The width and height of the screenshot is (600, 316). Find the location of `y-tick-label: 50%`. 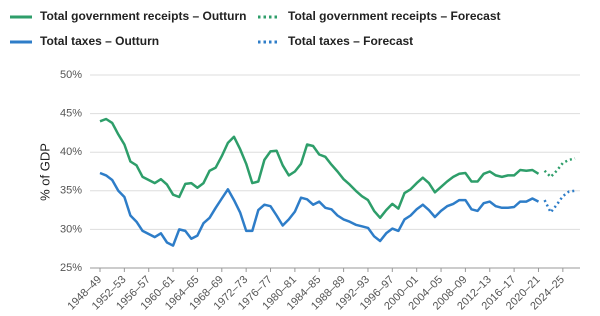

y-tick-label: 50% is located at coordinates (71, 75).